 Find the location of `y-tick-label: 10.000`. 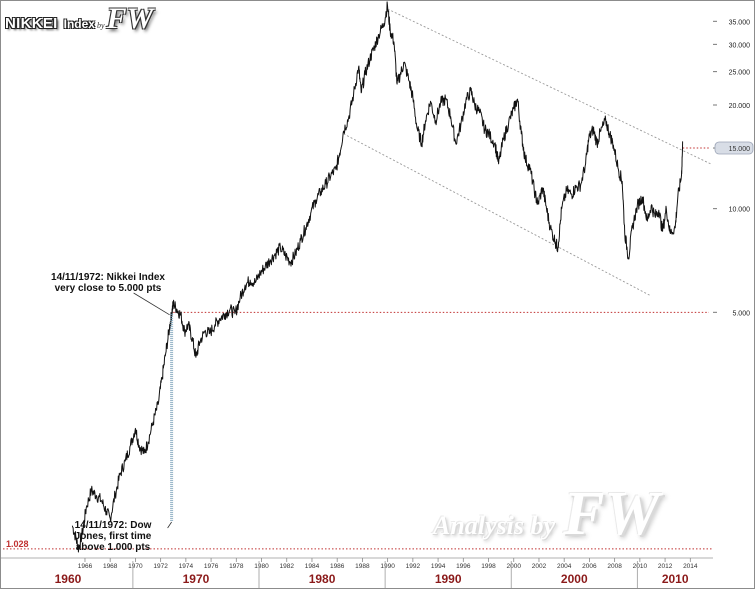

y-tick-label: 10.000 is located at coordinates (740, 210).